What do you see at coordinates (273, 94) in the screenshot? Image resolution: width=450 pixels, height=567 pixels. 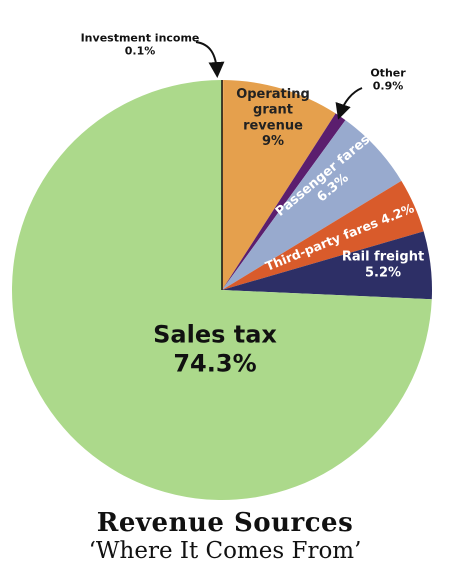 I see `slice-text-operating-grant-revenue: Operating` at bounding box center [273, 94].